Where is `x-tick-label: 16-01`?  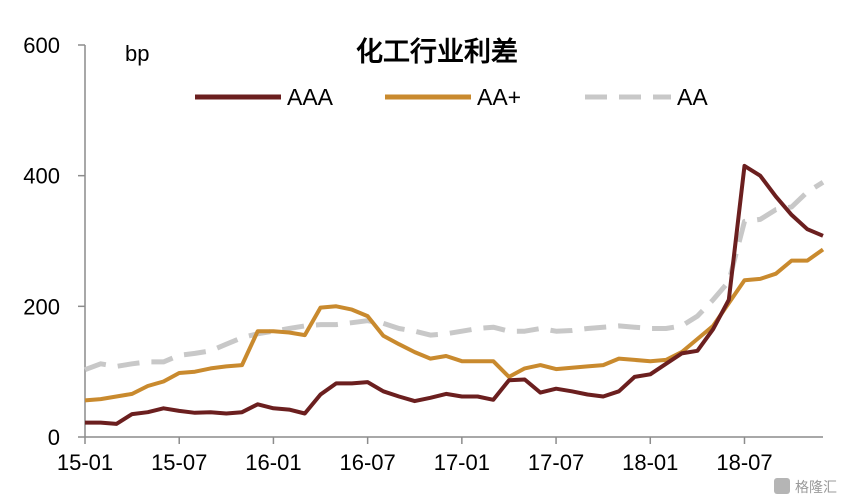
x-tick-label: 16-01 is located at coordinates (273, 462).